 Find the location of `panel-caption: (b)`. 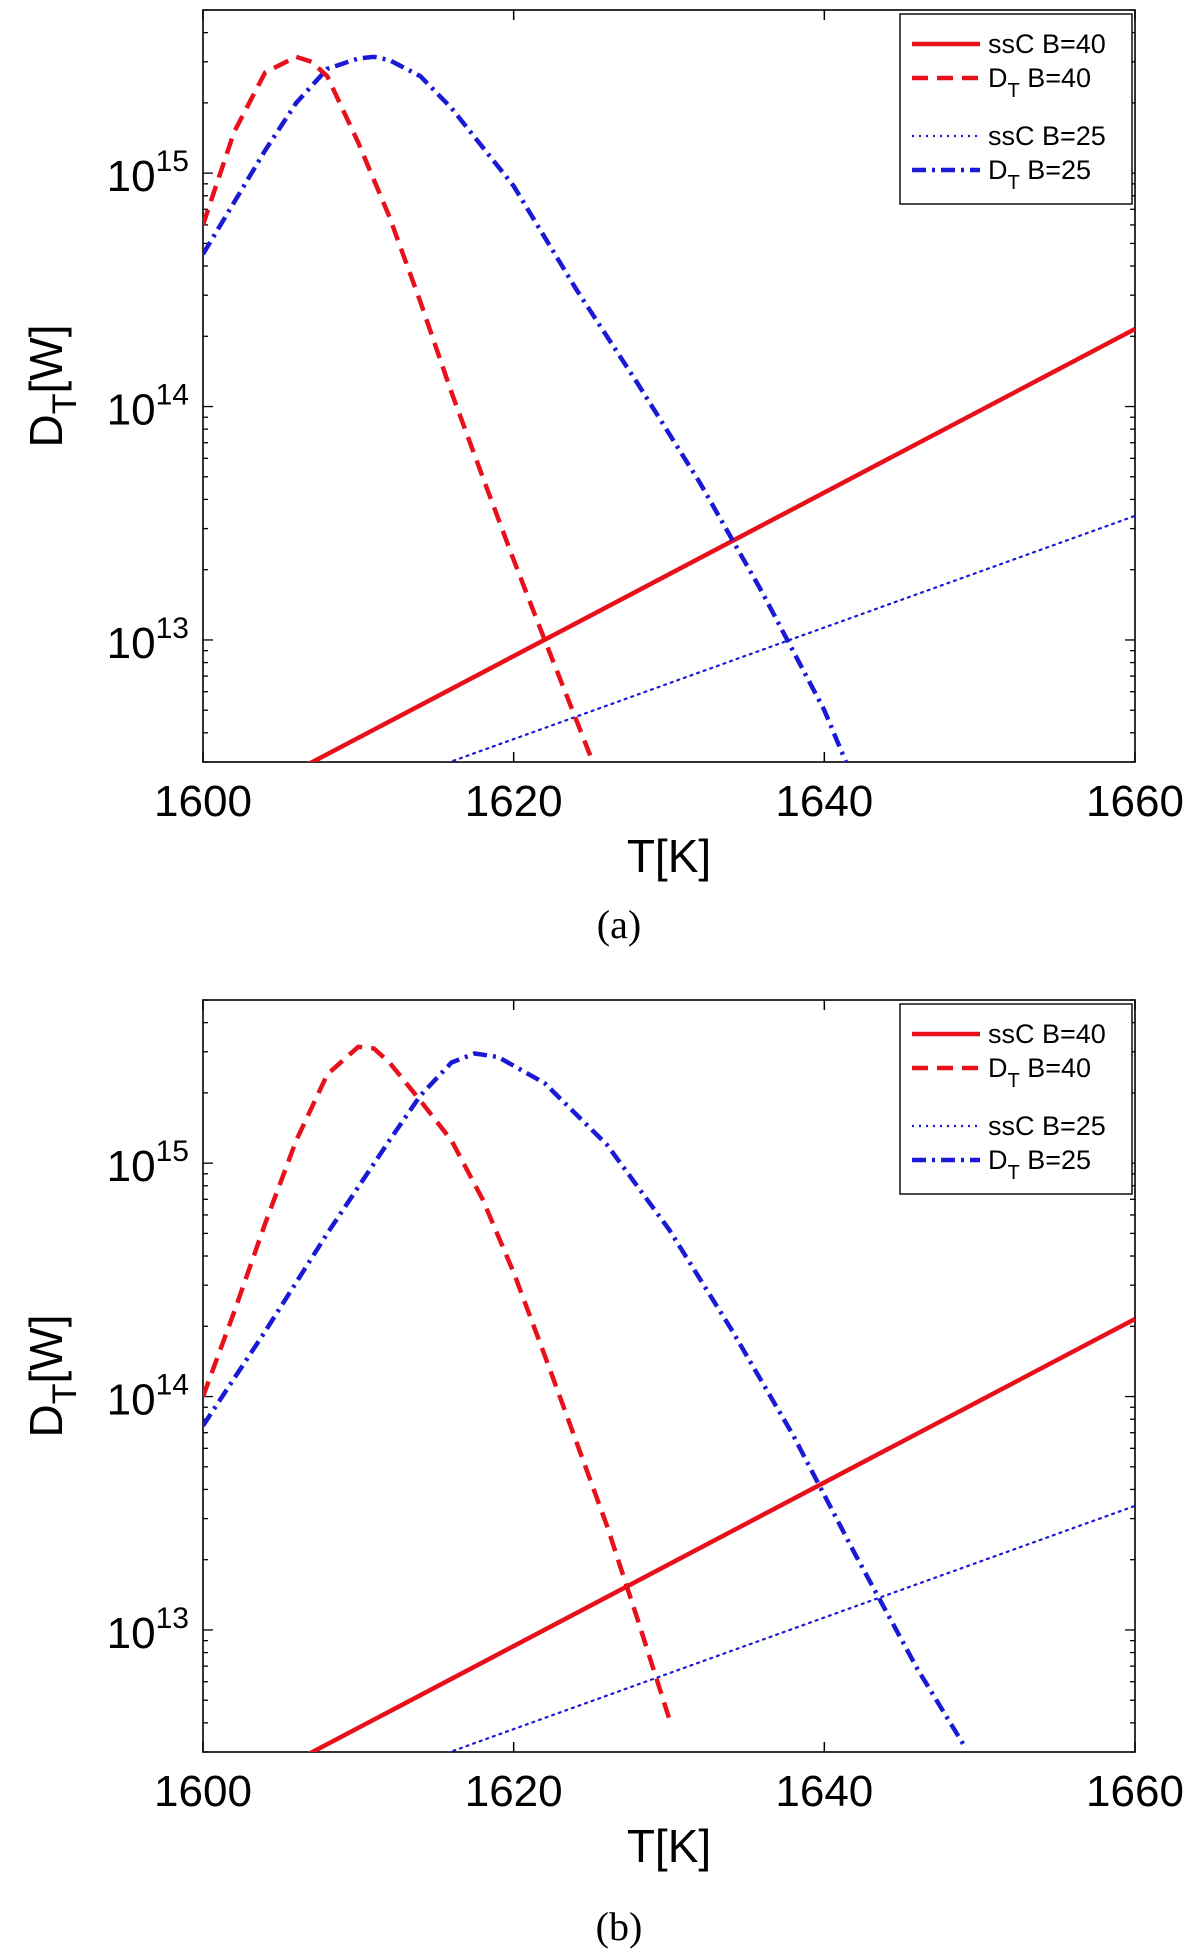

panel-caption: (b) is located at coordinates (619, 1926).